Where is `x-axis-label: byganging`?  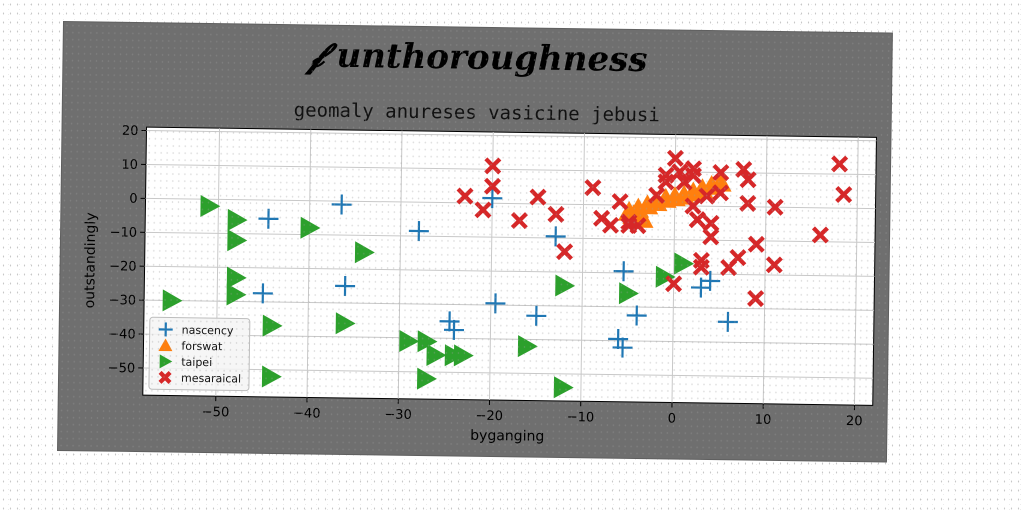 x-axis-label: byganging is located at coordinates (507, 436).